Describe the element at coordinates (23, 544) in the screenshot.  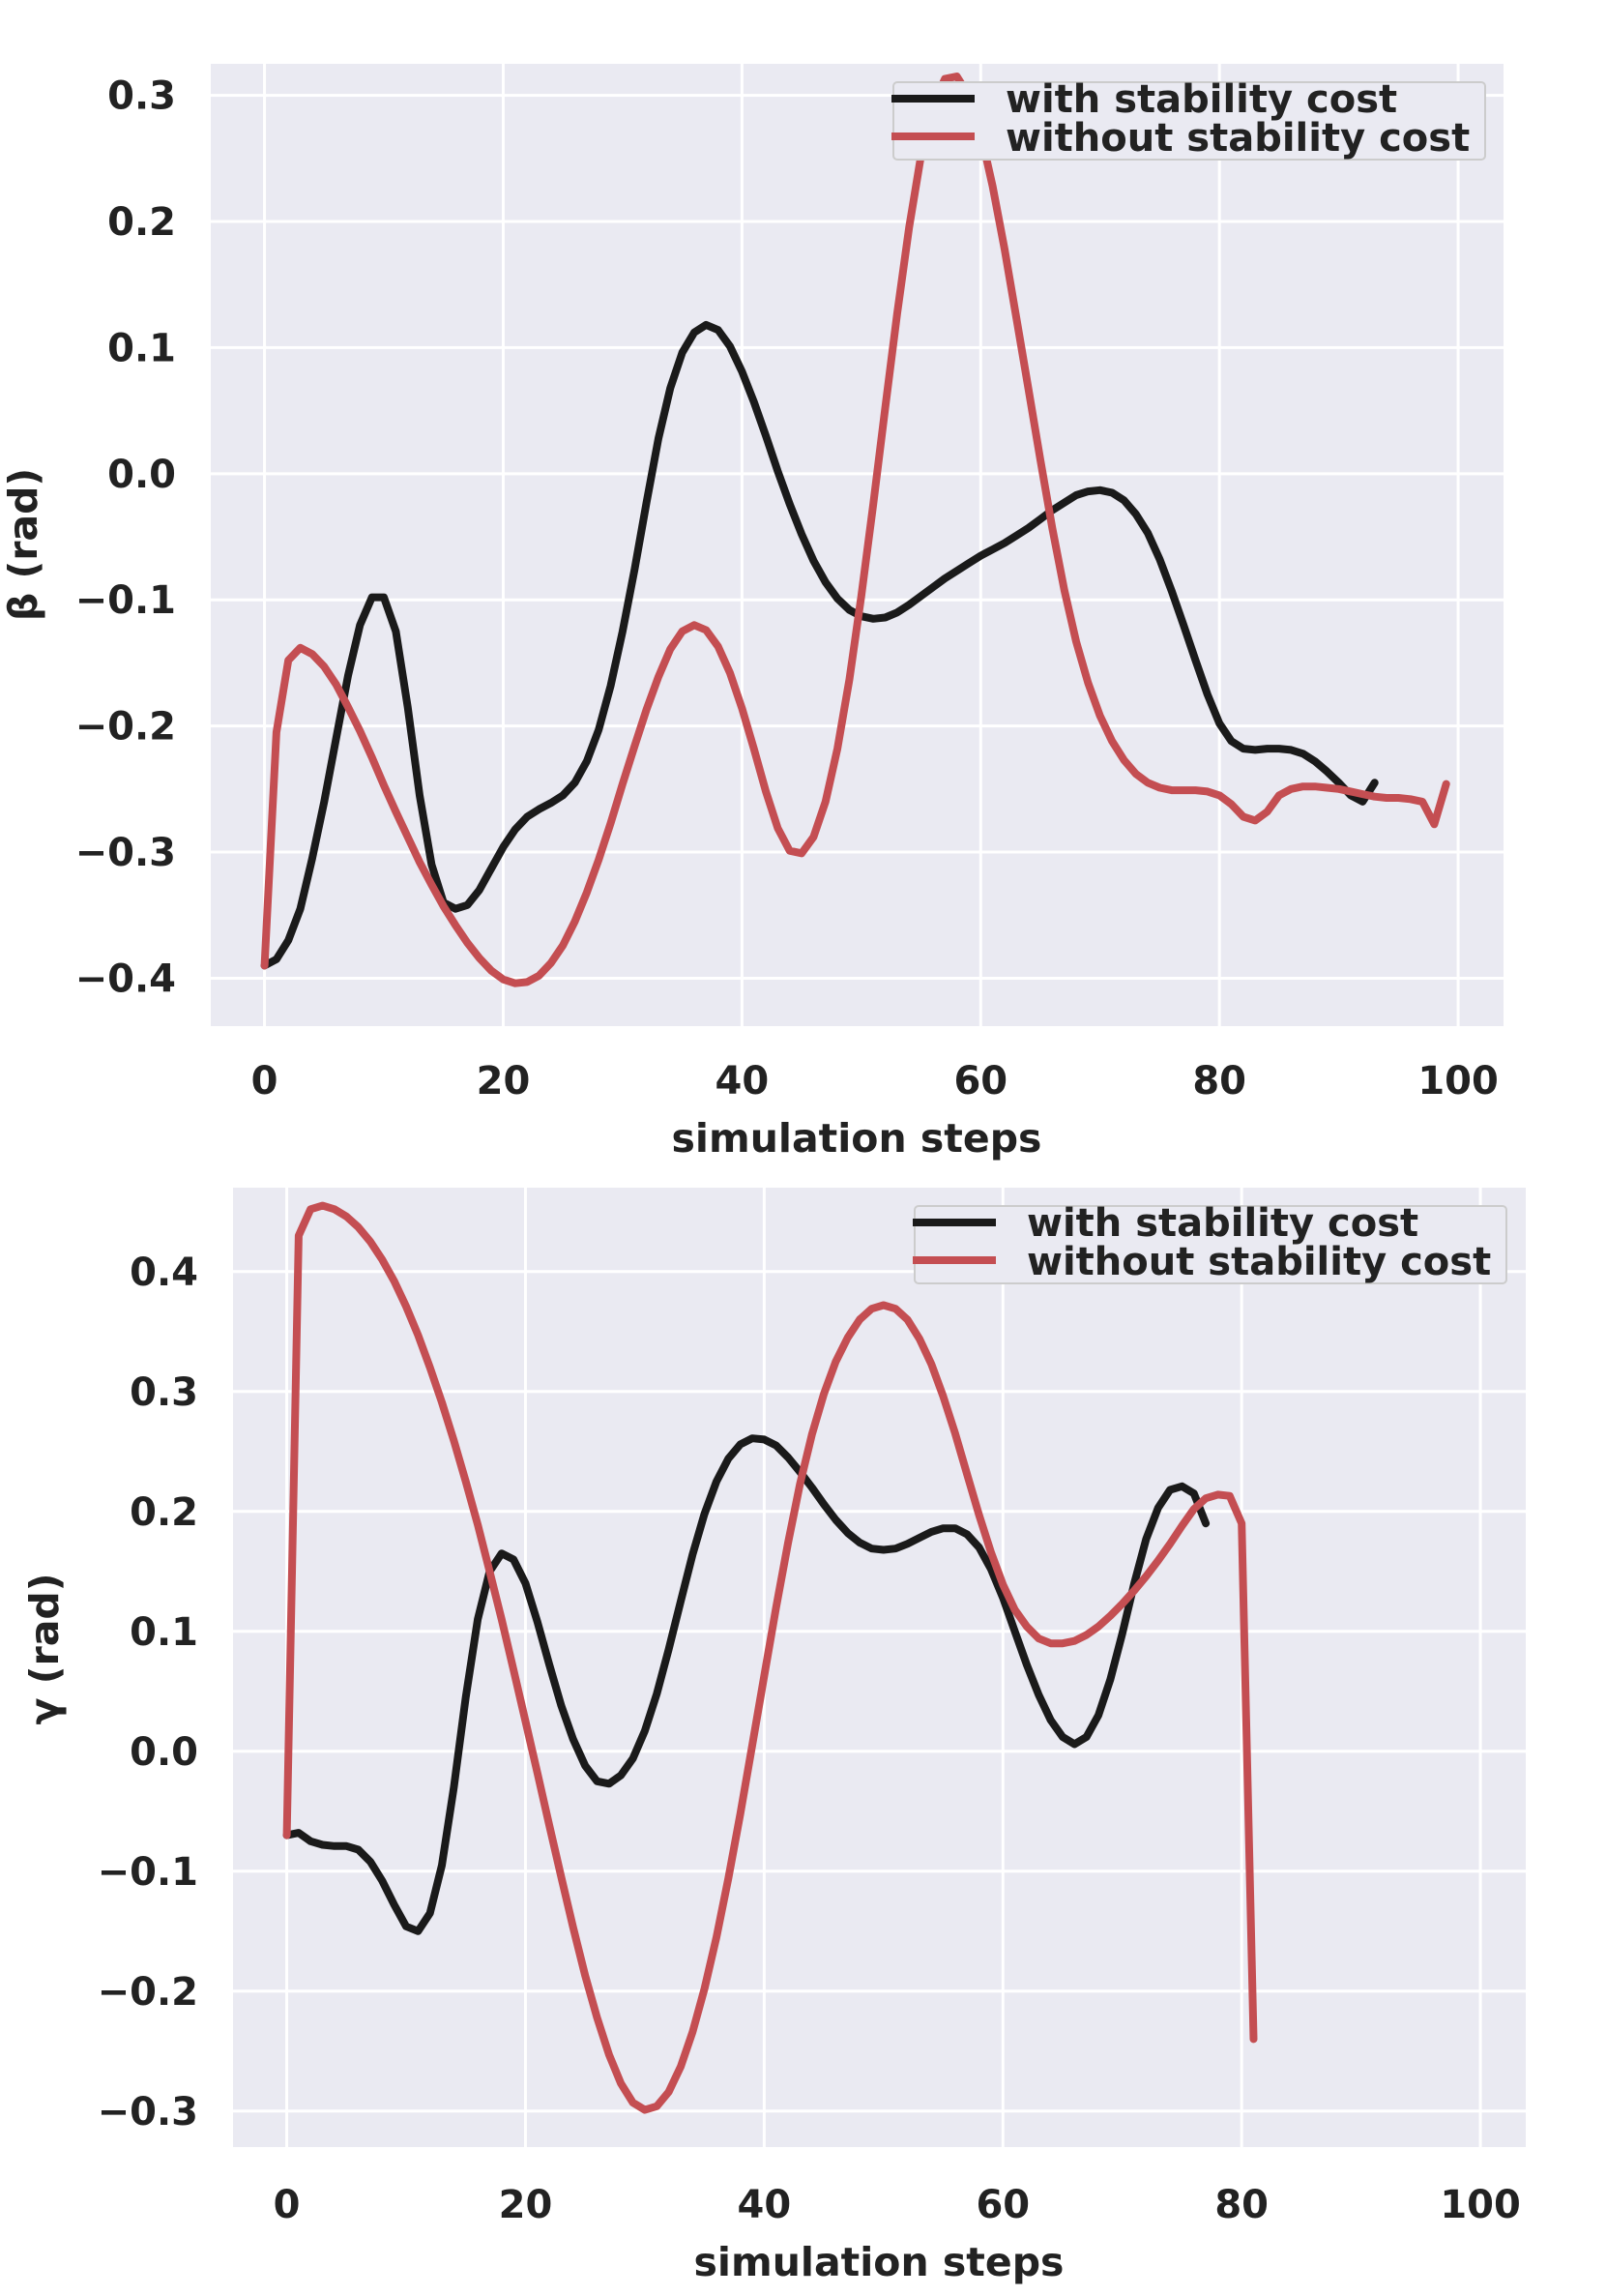
I see `y-axis-label: β (rad)` at that location.